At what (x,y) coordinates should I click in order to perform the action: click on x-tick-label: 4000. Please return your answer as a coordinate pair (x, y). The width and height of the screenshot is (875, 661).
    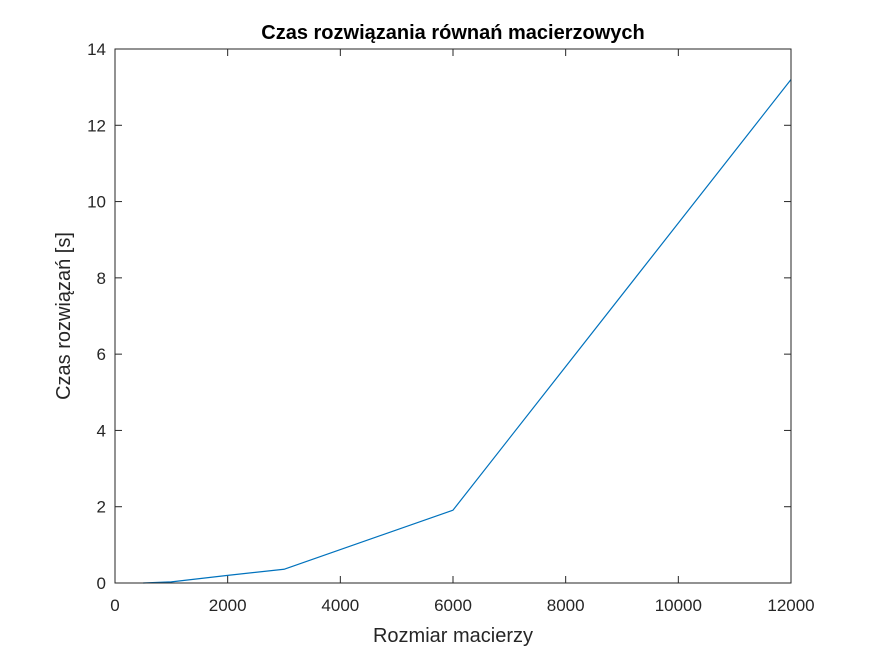
    Looking at the image, I should click on (340, 605).